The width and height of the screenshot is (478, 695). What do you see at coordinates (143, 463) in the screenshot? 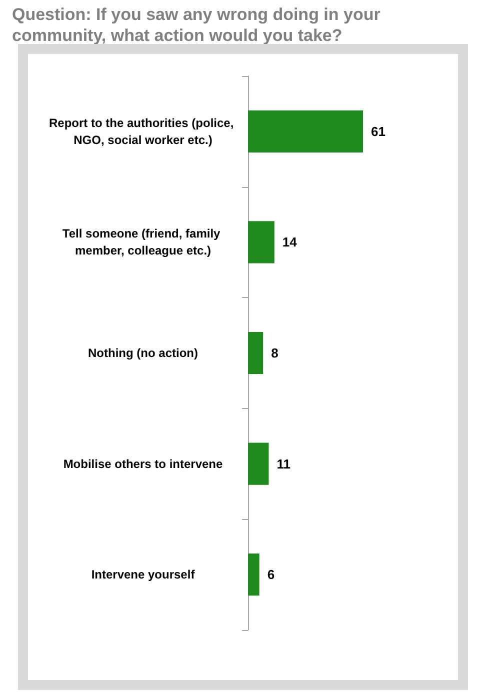
I see `y-tick-label: Mobilise others to intervene` at bounding box center [143, 463].